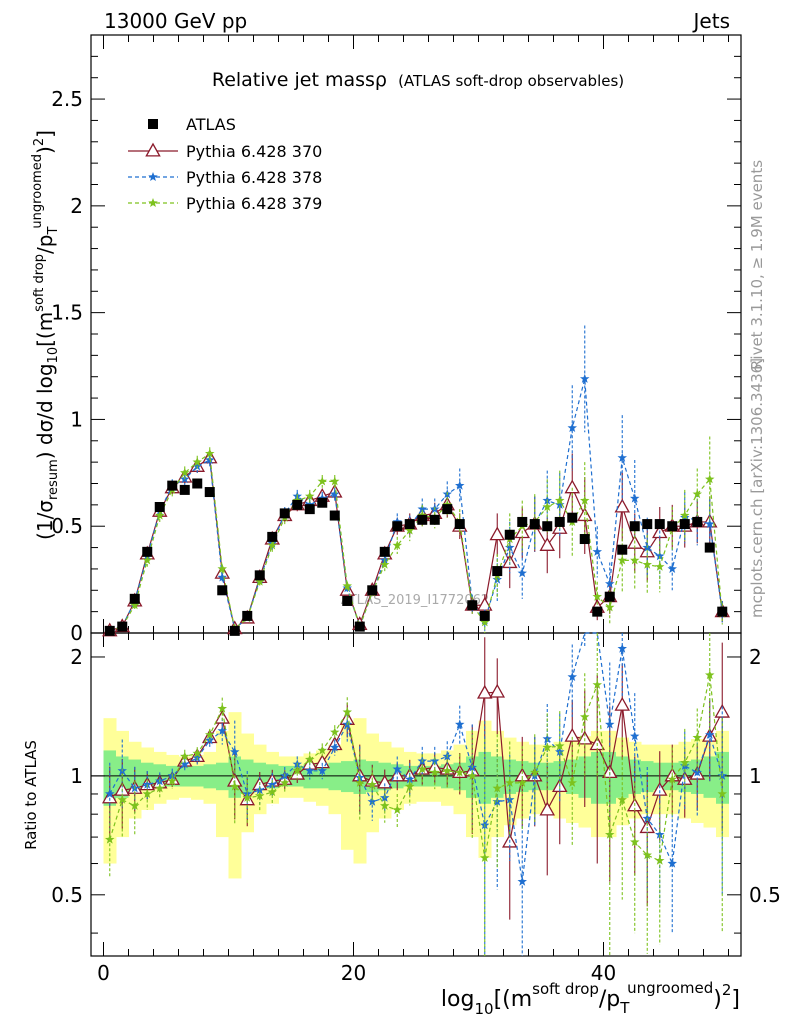 This screenshot has height=1024, width=786. I want to click on x-tick-label: 40, so click(603, 973).